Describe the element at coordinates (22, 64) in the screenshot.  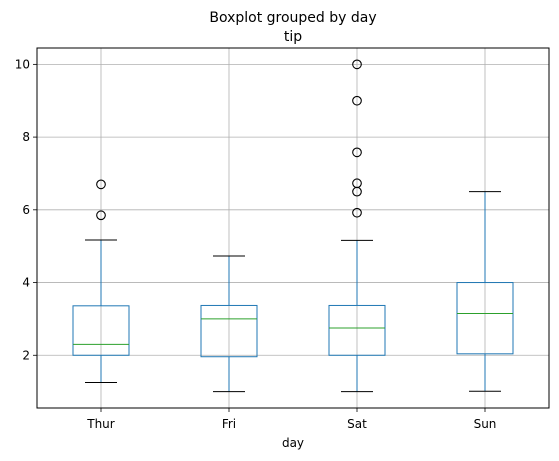
I see `y-tick-label: 10` at that location.